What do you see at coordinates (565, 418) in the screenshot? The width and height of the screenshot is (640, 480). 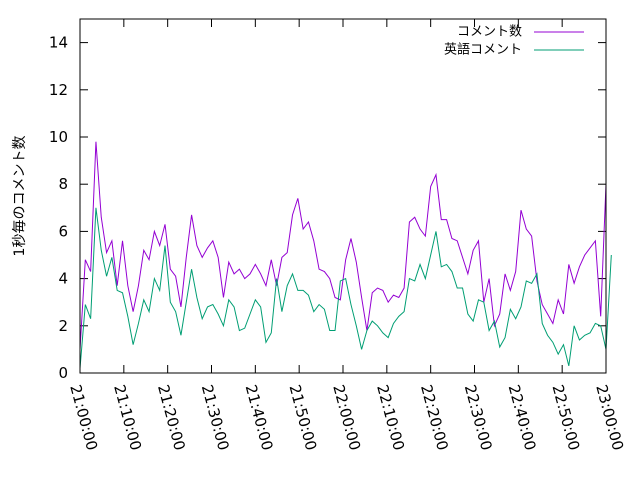 I see `x-tick-label: 22:50:00` at bounding box center [565, 418].